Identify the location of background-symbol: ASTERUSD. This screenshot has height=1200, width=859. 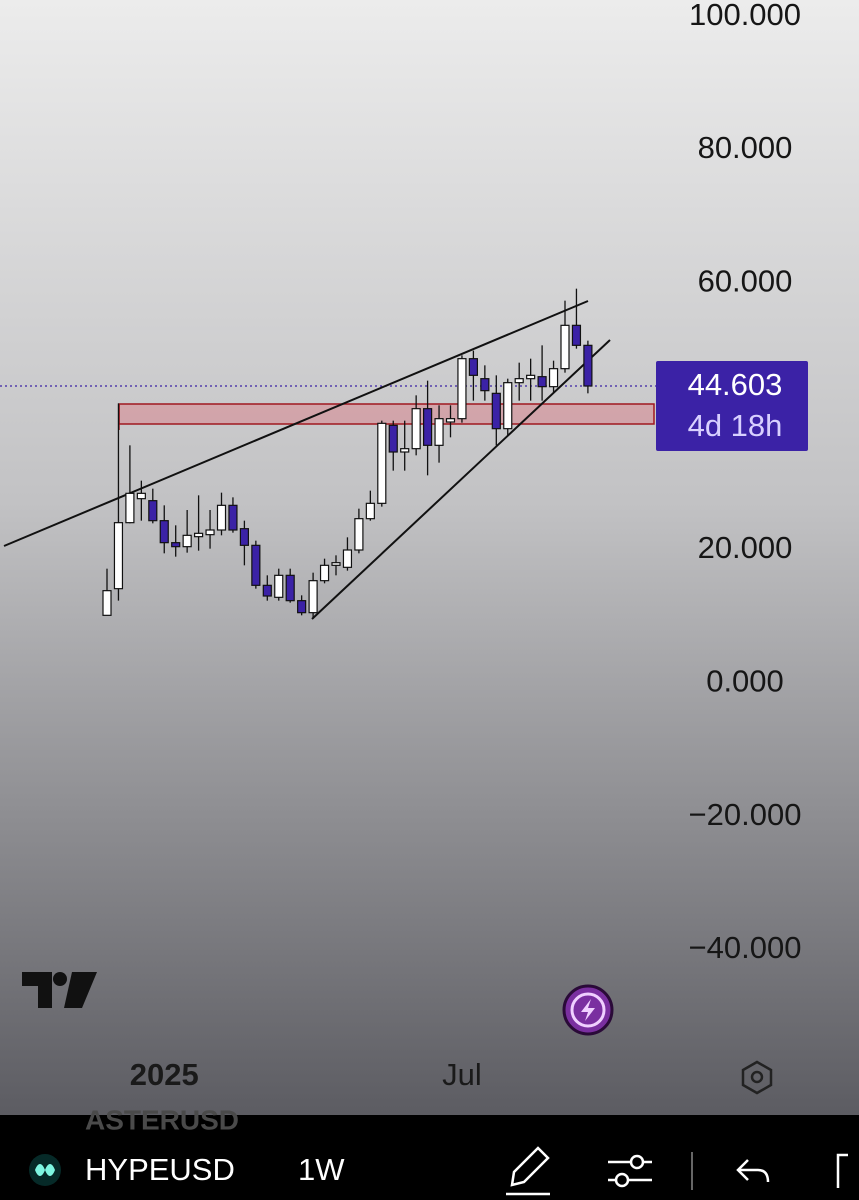
(162, 1119).